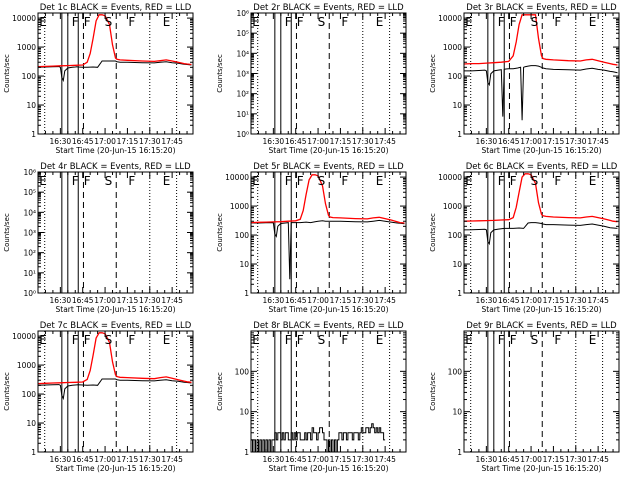 This screenshot has height=480, width=640. Describe the element at coordinates (242, 94) in the screenshot. I see `y-tick-label: 10²` at that location.